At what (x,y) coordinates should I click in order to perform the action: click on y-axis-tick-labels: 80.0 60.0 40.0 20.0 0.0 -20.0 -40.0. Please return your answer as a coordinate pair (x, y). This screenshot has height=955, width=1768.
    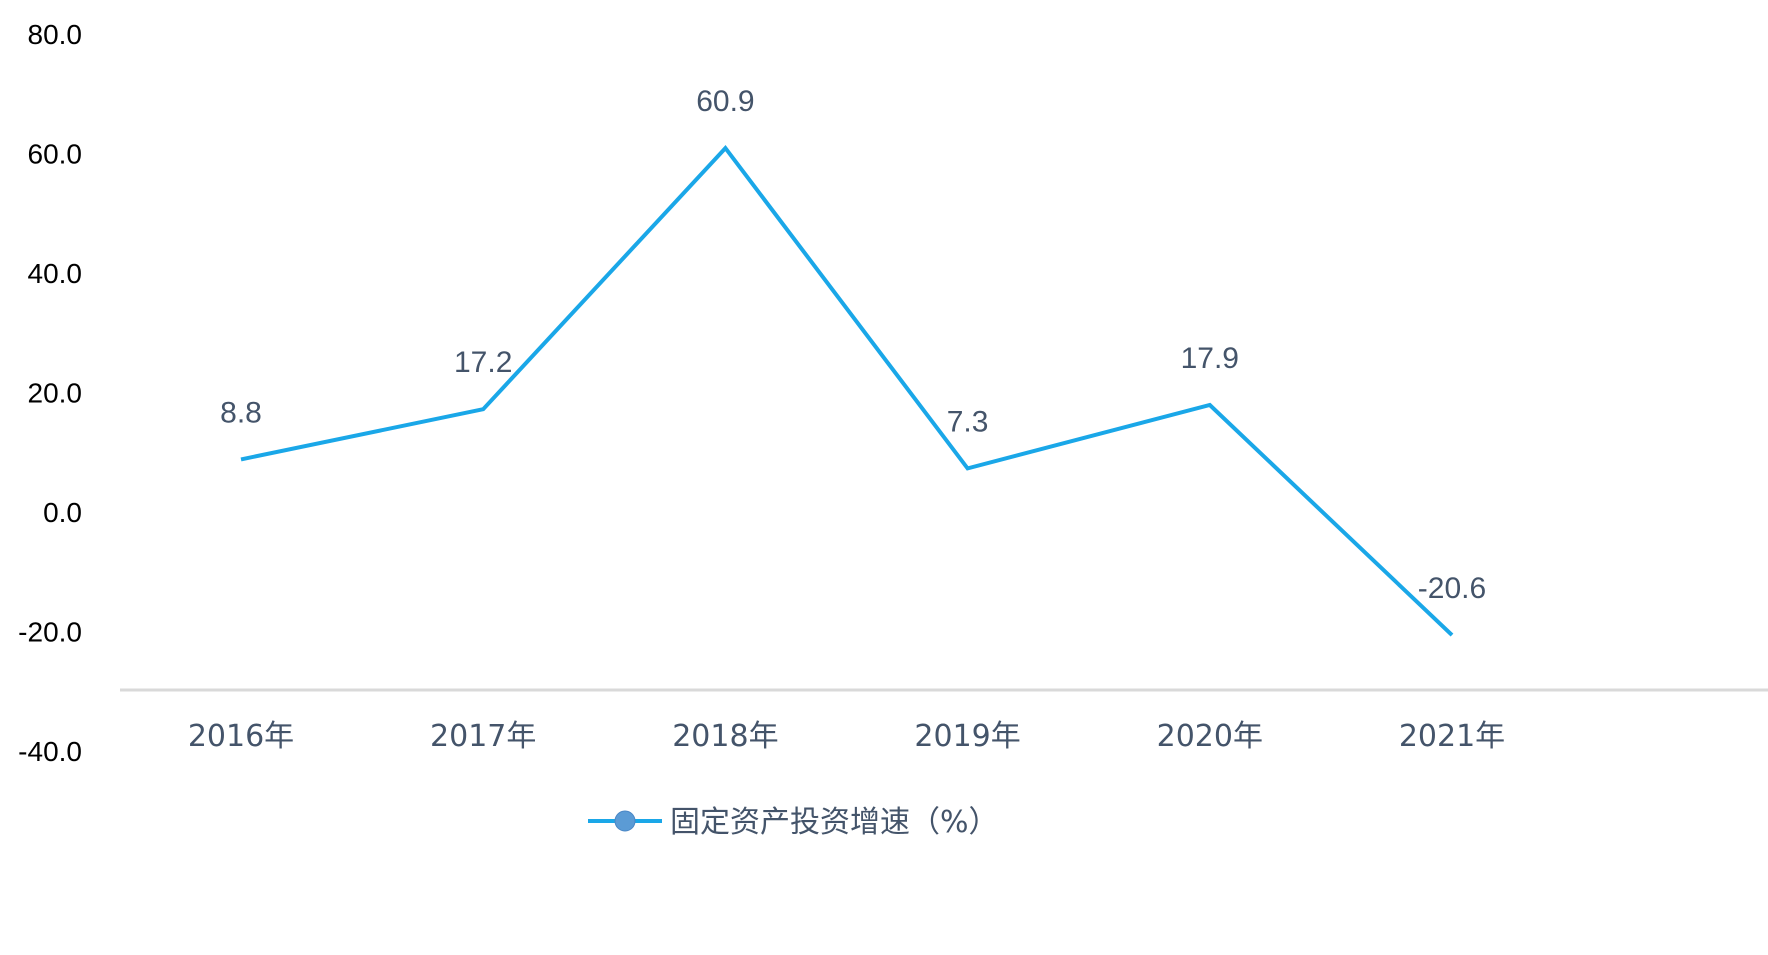
    Looking at the image, I should click on (50, 393).